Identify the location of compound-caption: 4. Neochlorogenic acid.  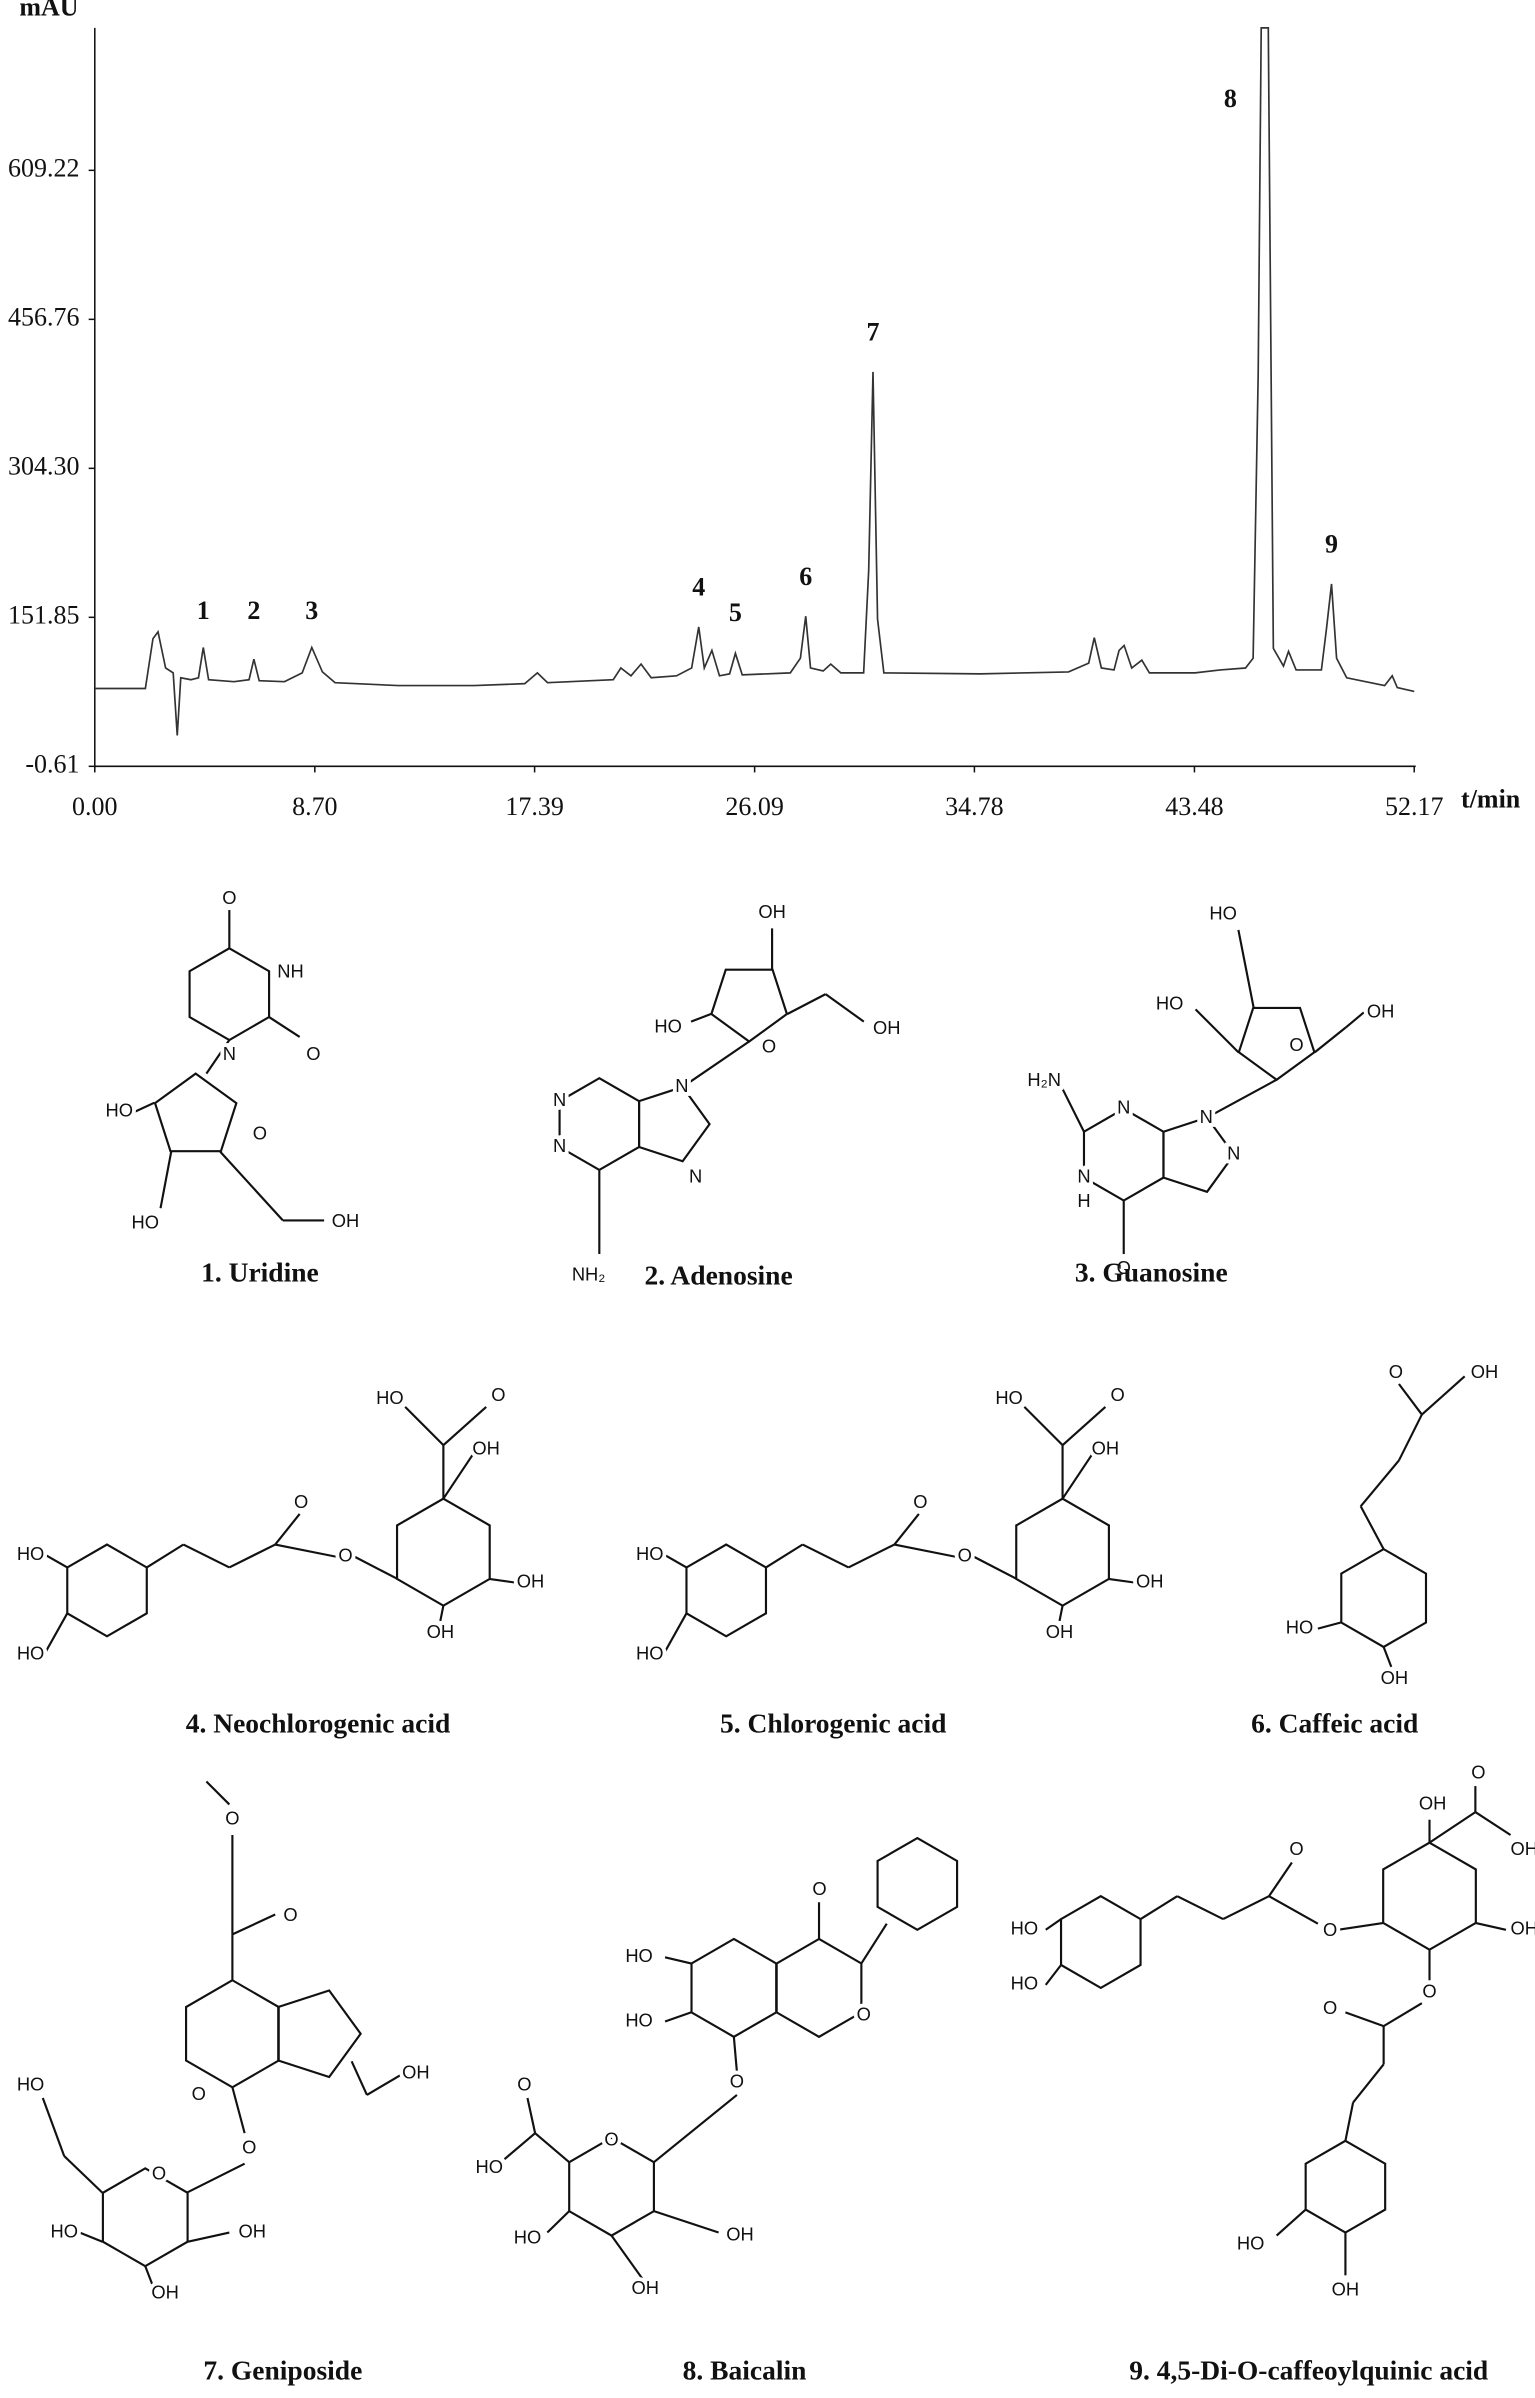
(318, 1723).